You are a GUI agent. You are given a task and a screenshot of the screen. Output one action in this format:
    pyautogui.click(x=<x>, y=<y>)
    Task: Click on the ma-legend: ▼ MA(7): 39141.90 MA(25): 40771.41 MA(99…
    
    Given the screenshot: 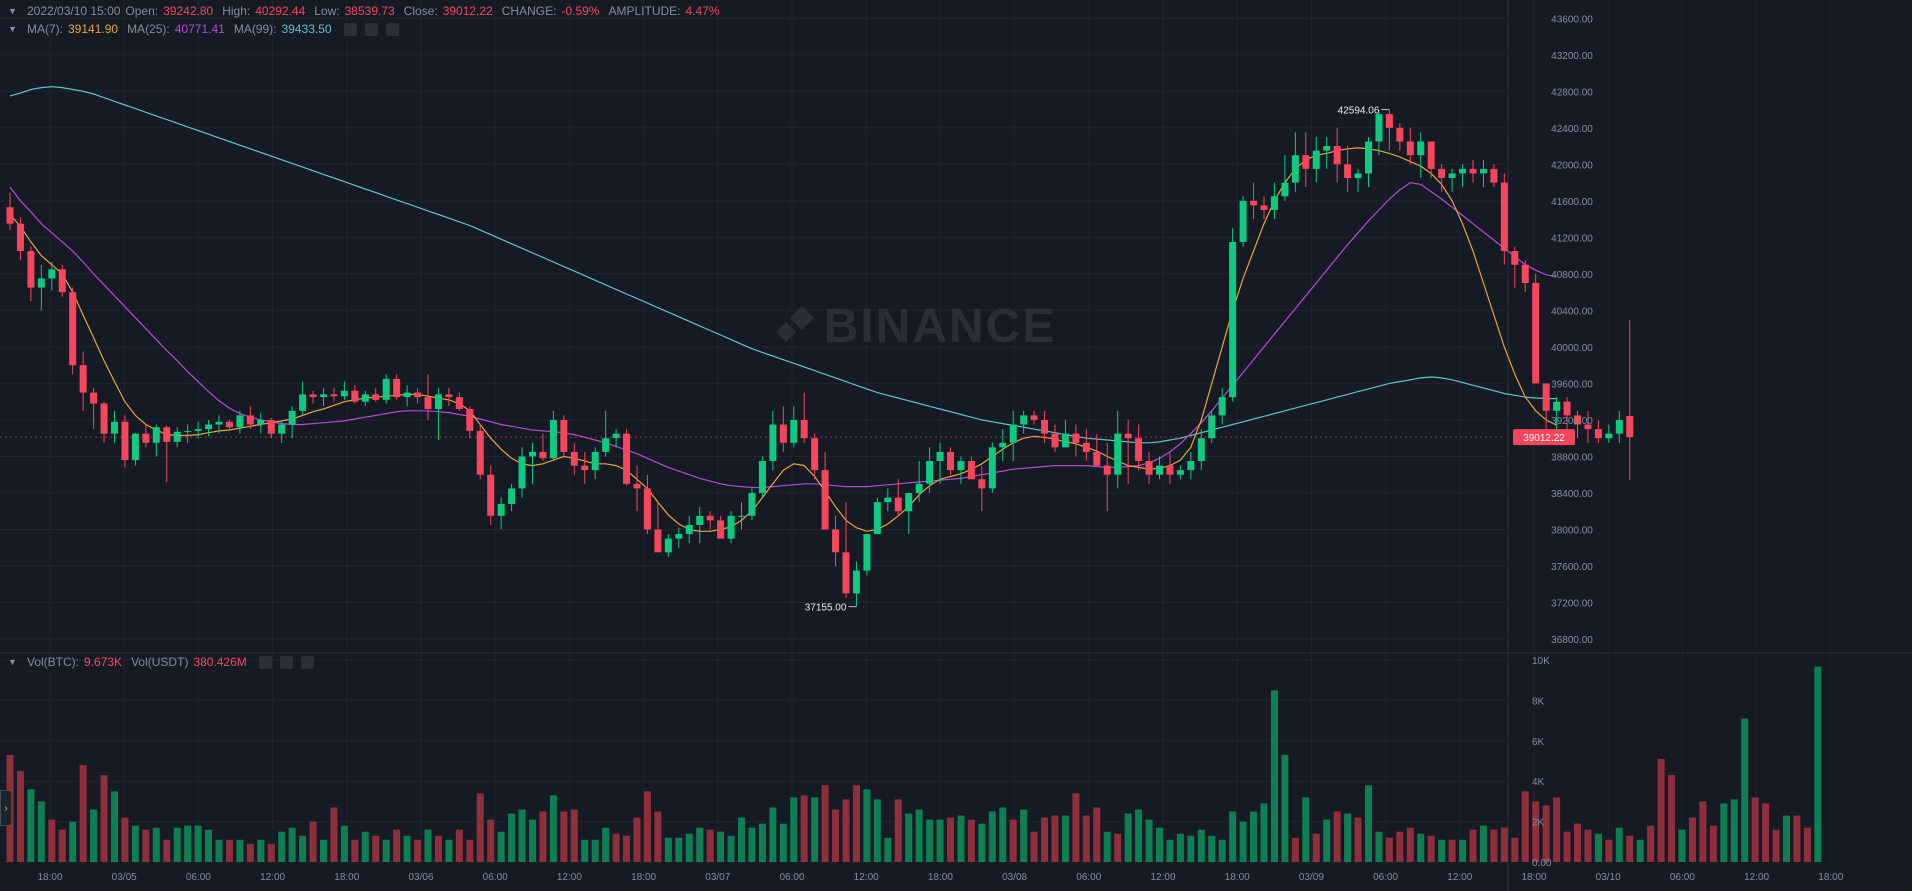 What is the action you would take?
    pyautogui.click(x=203, y=29)
    